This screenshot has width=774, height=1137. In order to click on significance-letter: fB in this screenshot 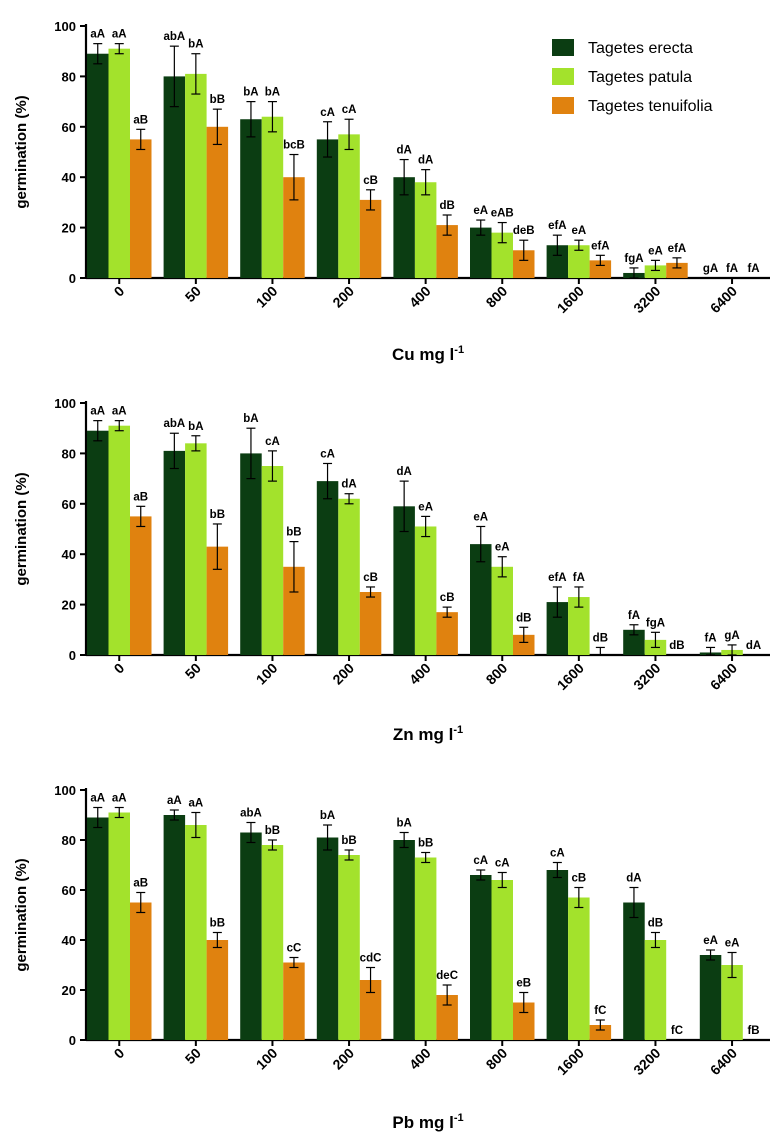, I will do `click(753, 1031)`.